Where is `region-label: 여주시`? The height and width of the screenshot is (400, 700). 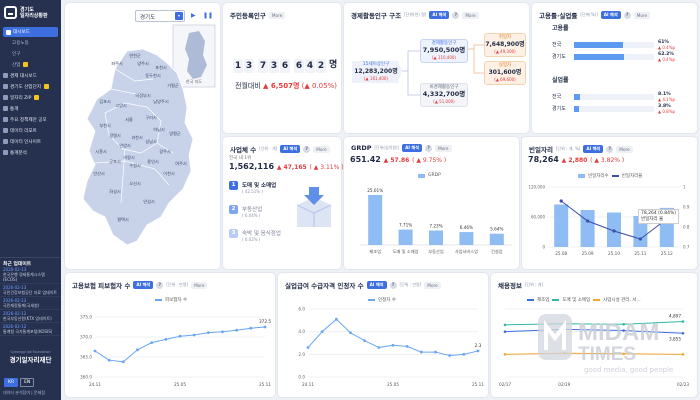 region-label: 여주시 is located at coordinates (181, 163).